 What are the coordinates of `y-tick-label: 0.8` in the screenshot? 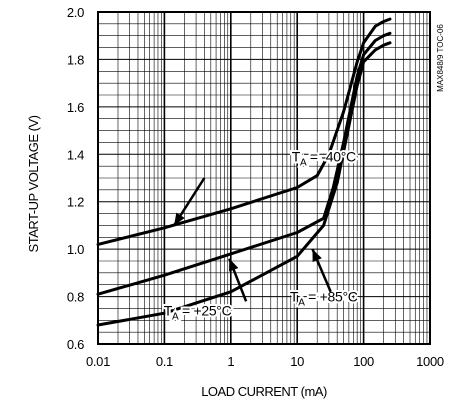 It's located at (75, 297).